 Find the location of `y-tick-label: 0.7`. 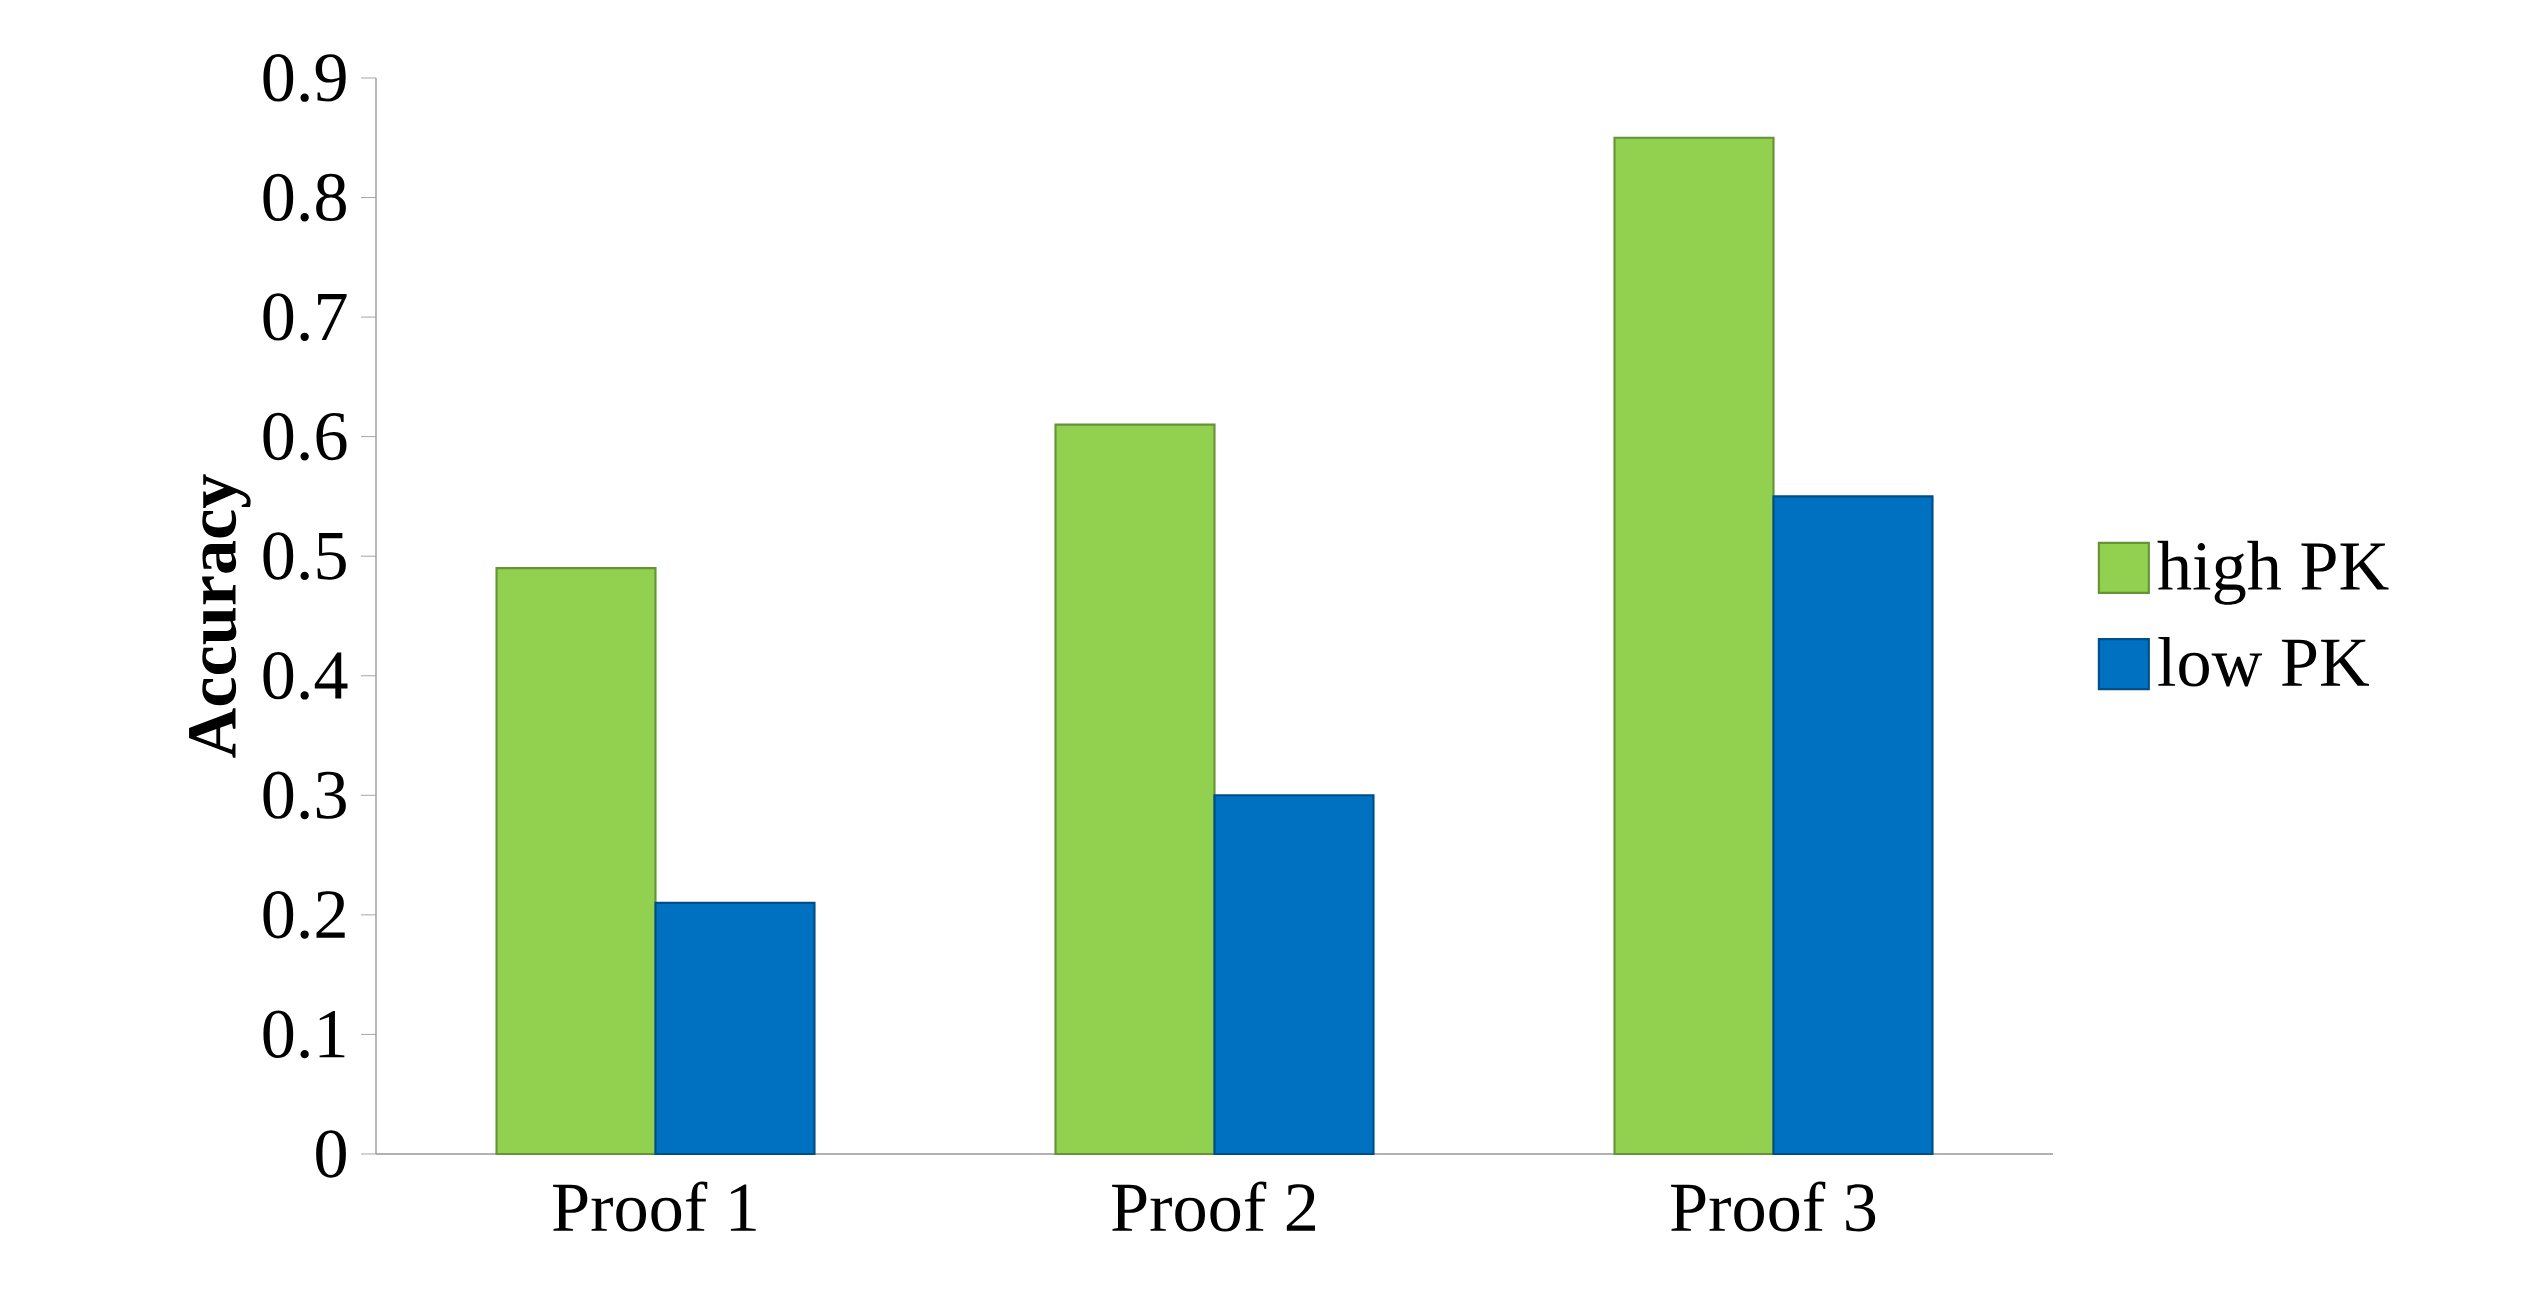

y-tick-label: 0.7 is located at coordinates (305, 317).